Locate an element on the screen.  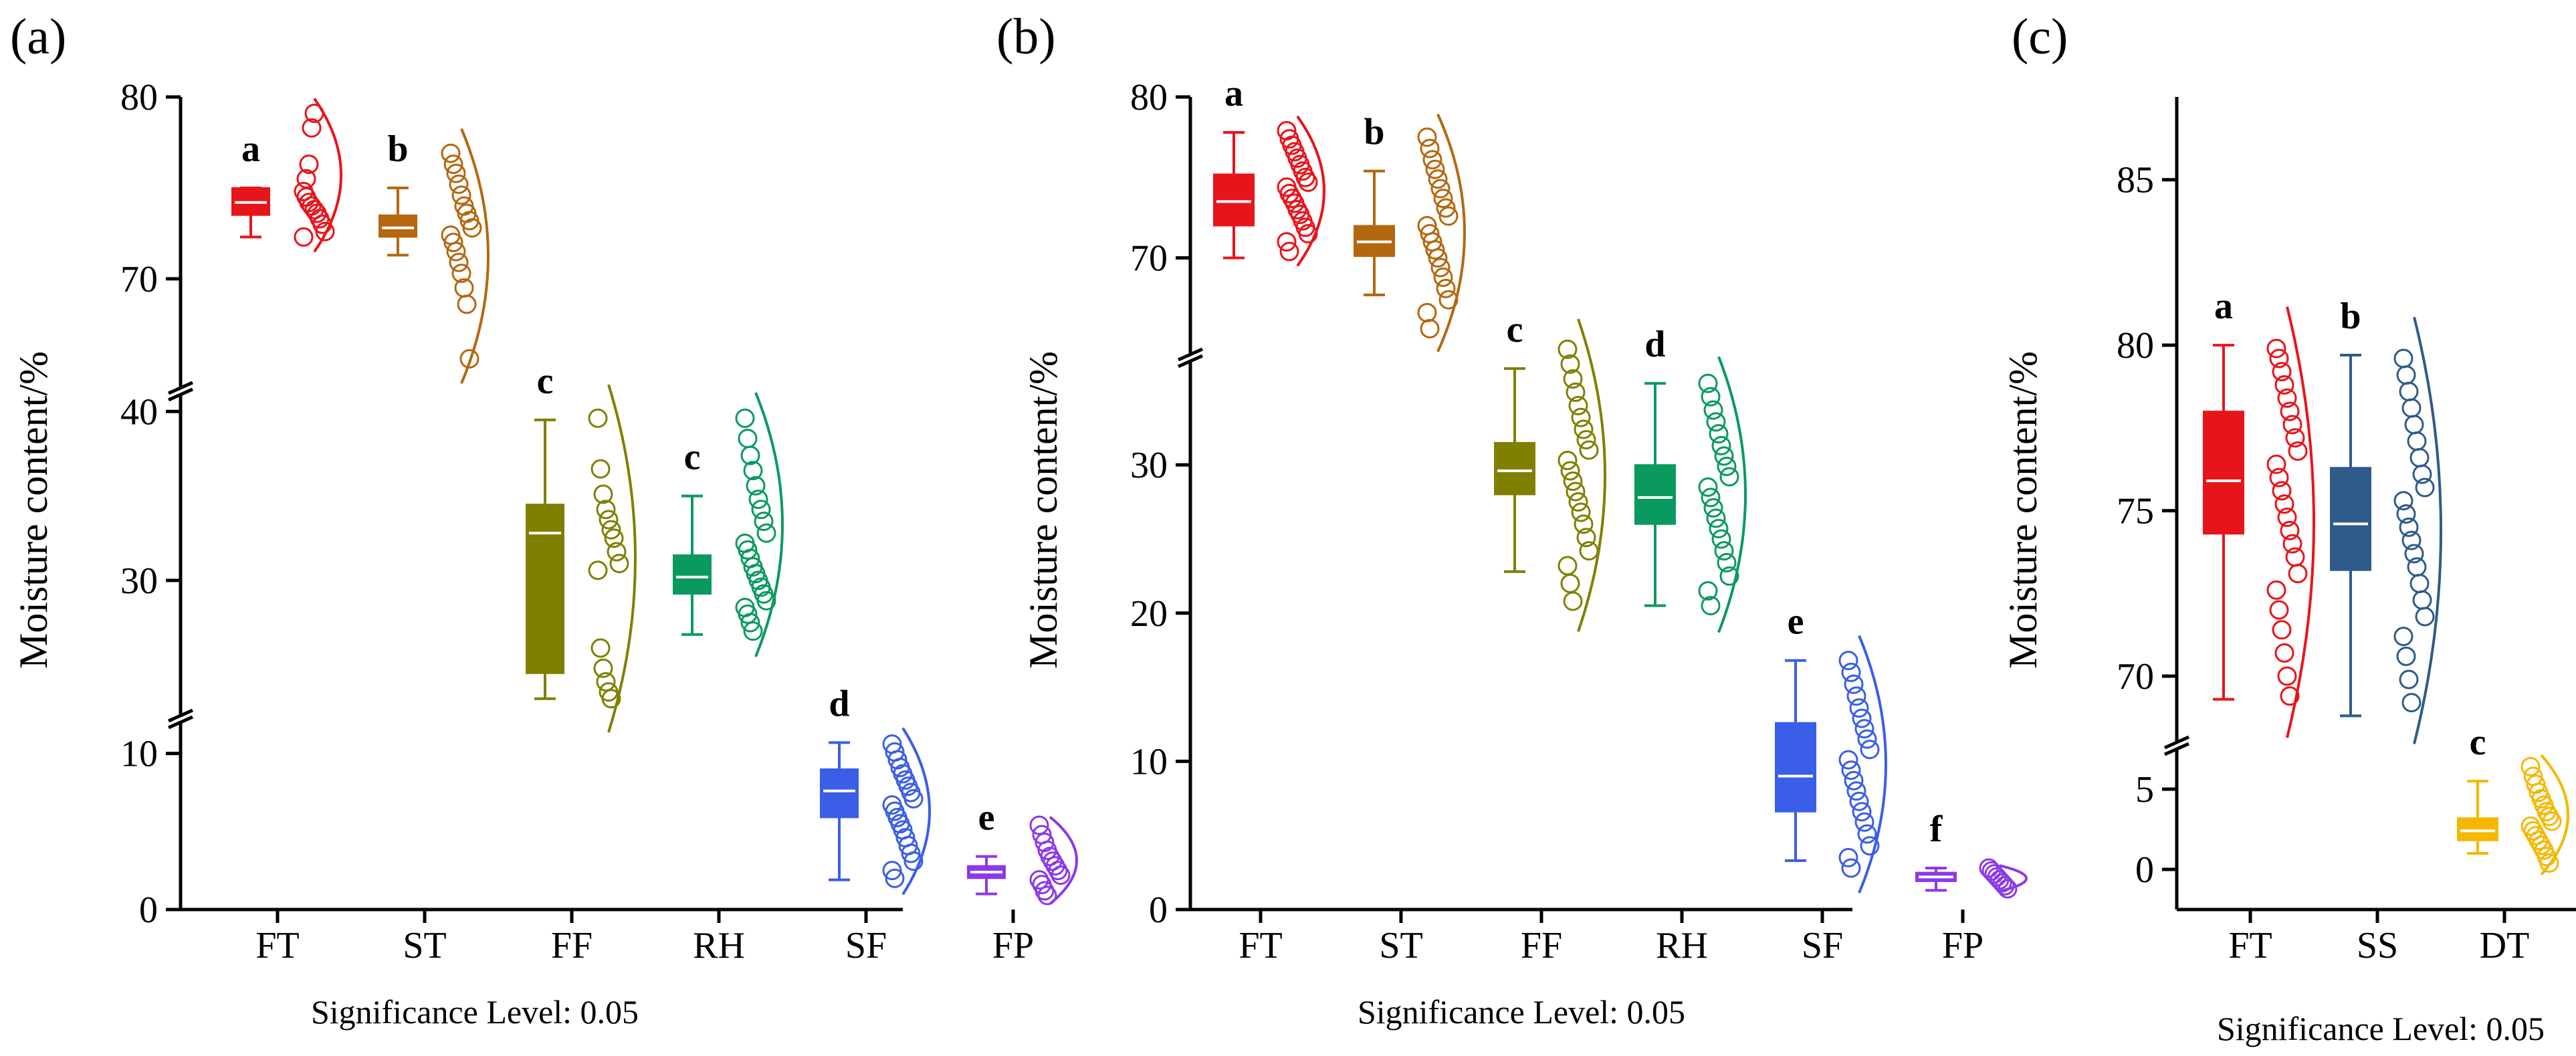
panel-b-y-tick-label: 0 is located at coordinates (1158, 910).